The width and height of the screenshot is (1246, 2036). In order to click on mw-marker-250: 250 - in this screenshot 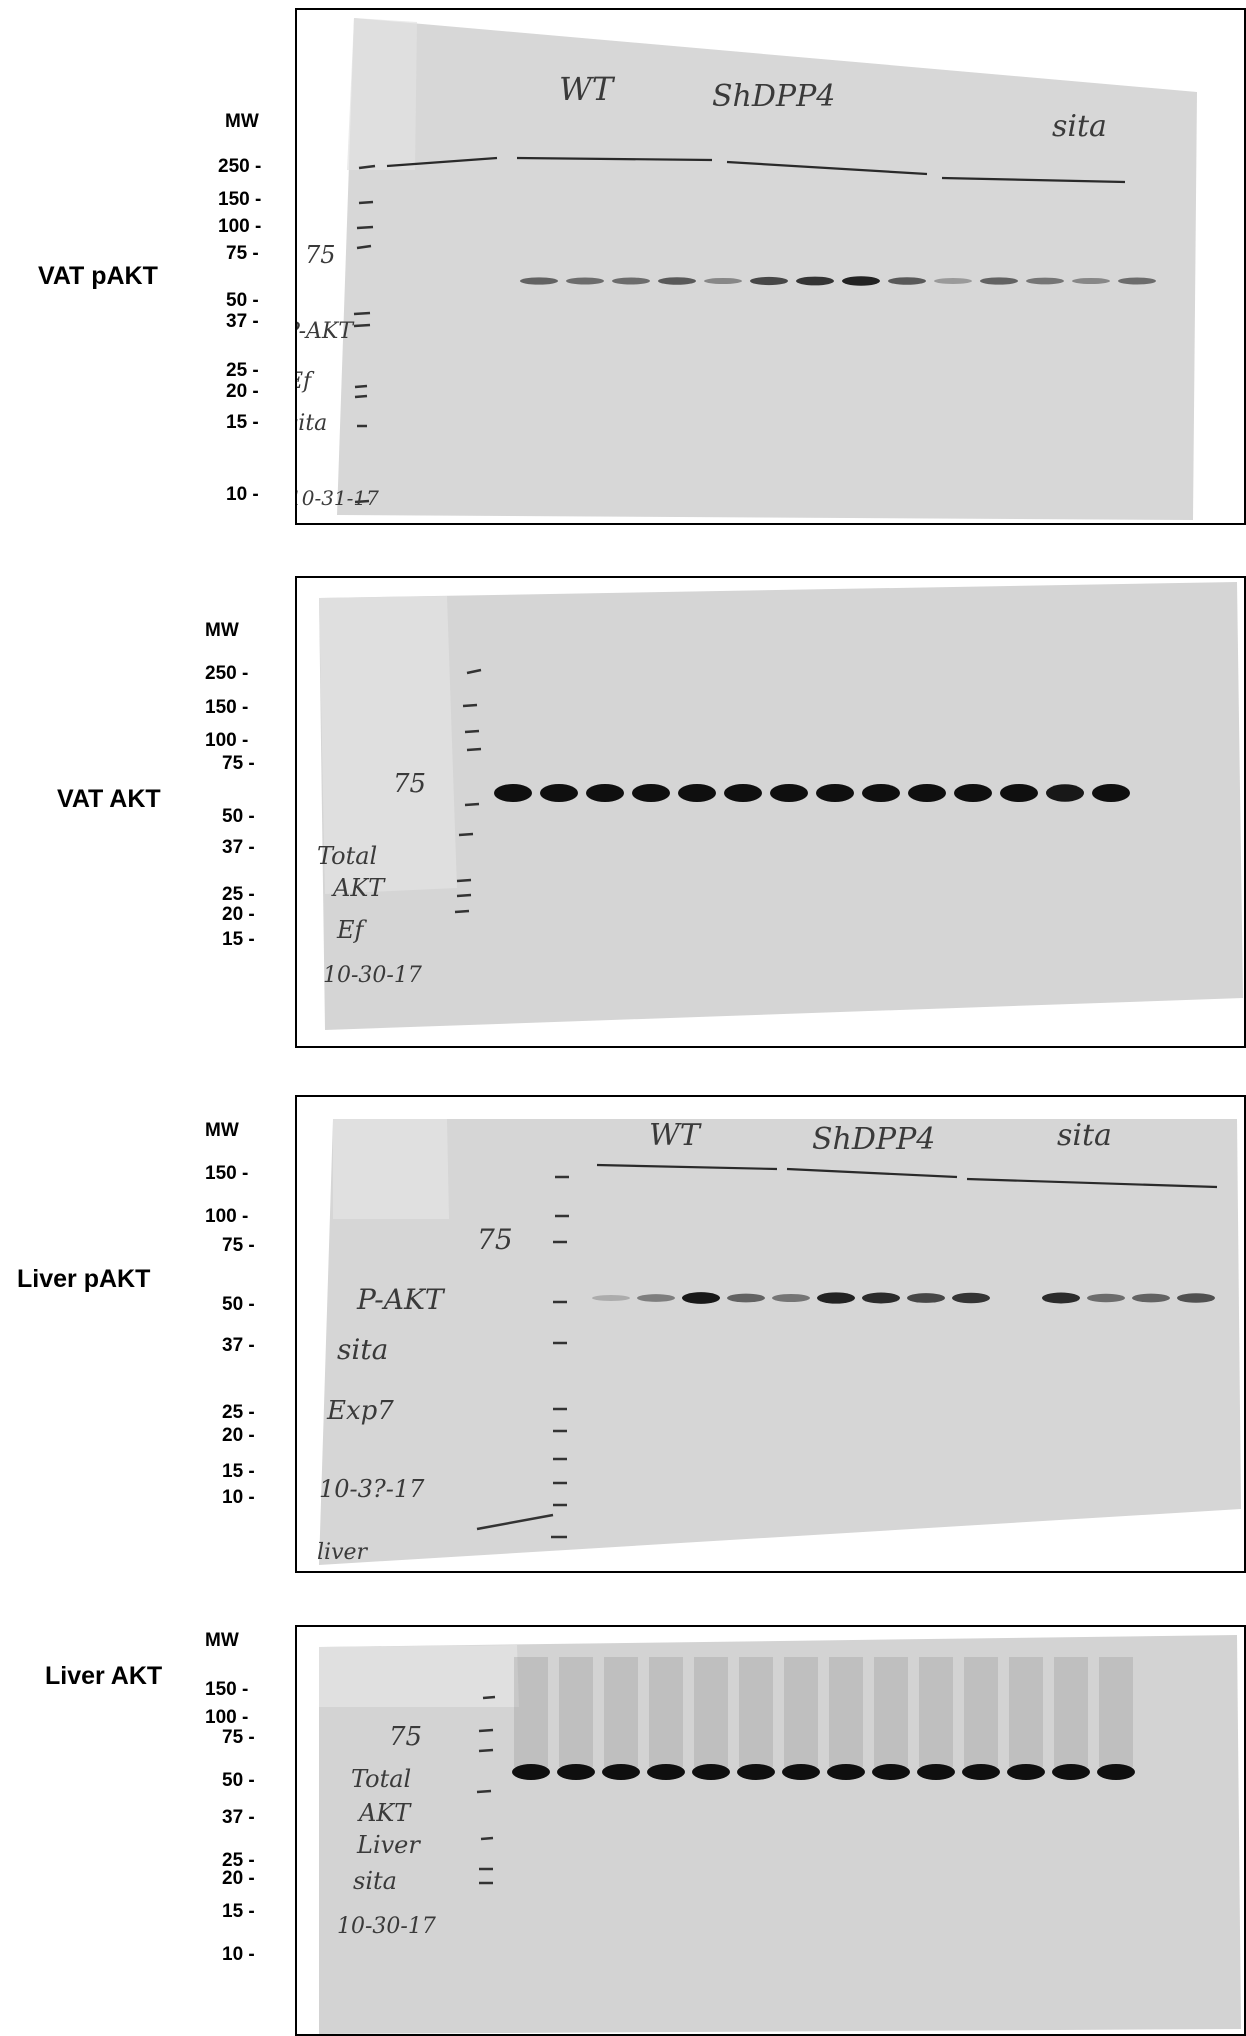, I will do `click(227, 673)`.